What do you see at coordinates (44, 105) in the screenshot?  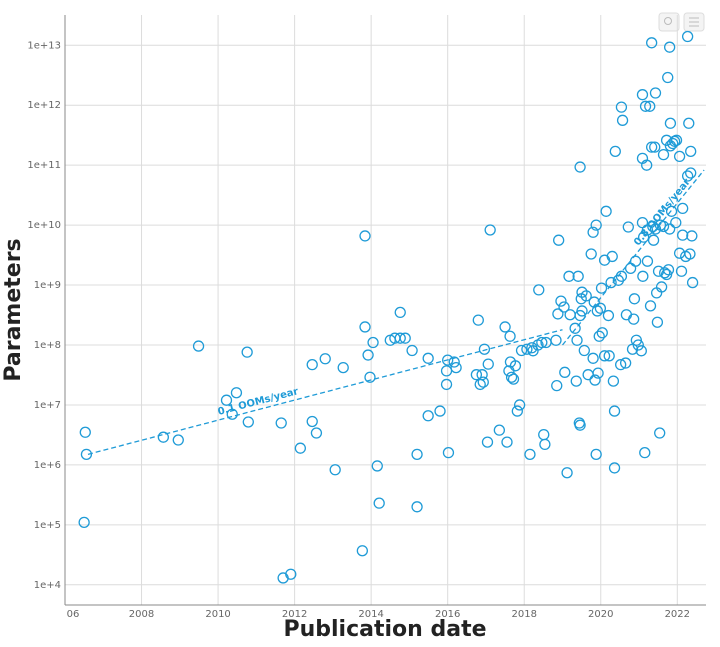 I see `y-tick-label: 1e+12` at bounding box center [44, 105].